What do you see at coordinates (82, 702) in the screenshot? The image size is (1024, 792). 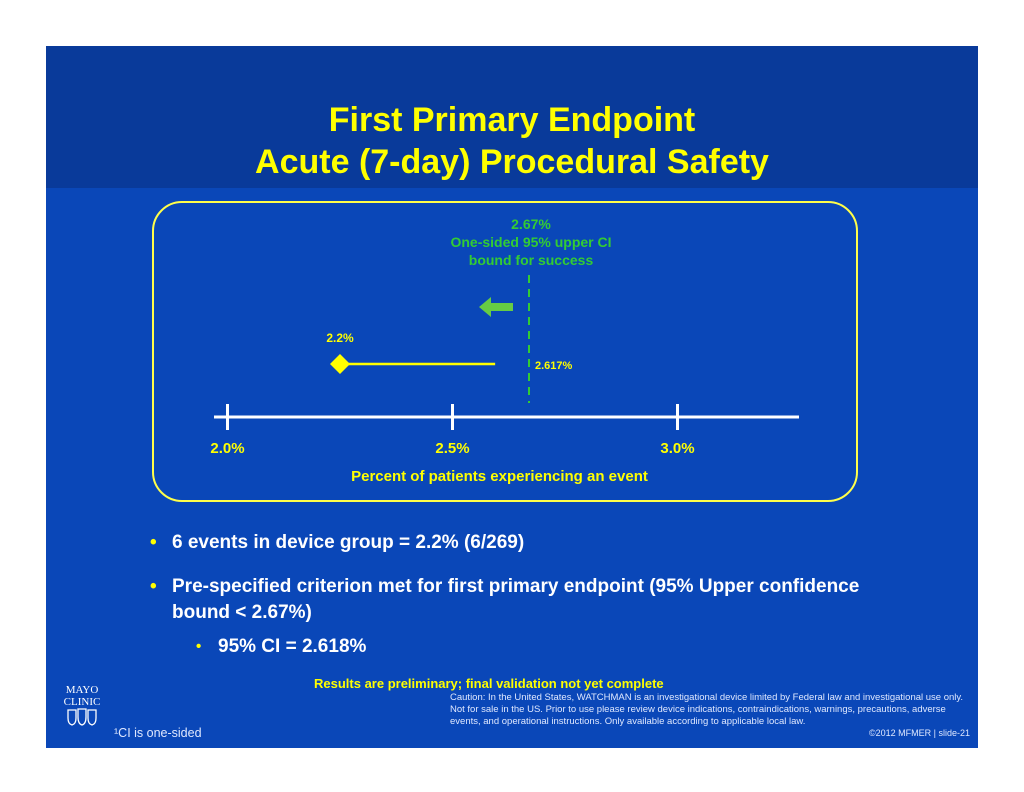 I see `logo-line2: CLINIC` at bounding box center [82, 702].